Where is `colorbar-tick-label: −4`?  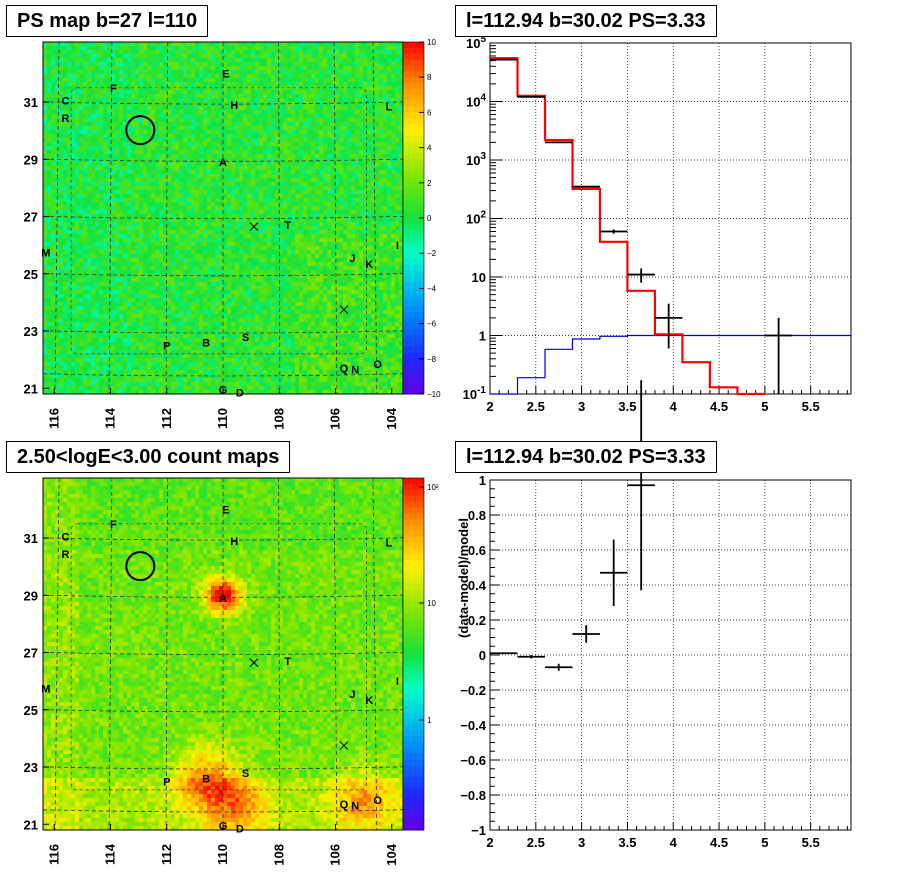 colorbar-tick-label: −4 is located at coordinates (432, 288).